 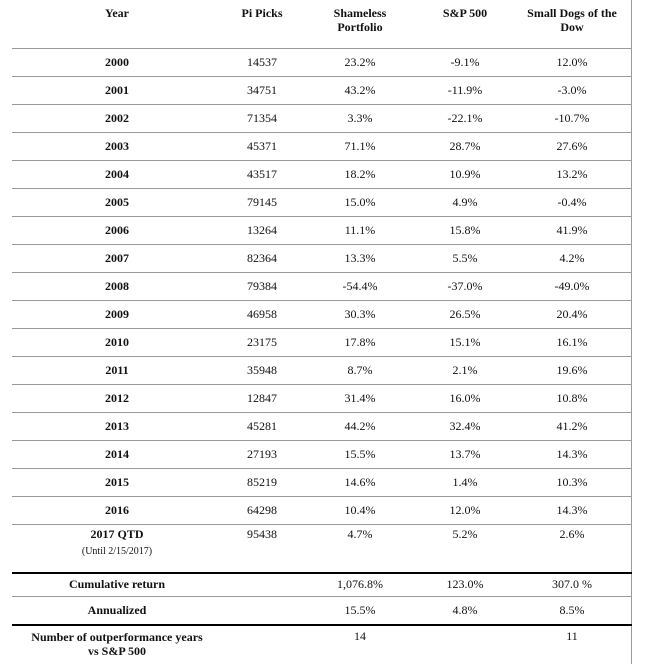 I want to click on value-cell: 79145, so click(x=262, y=202).